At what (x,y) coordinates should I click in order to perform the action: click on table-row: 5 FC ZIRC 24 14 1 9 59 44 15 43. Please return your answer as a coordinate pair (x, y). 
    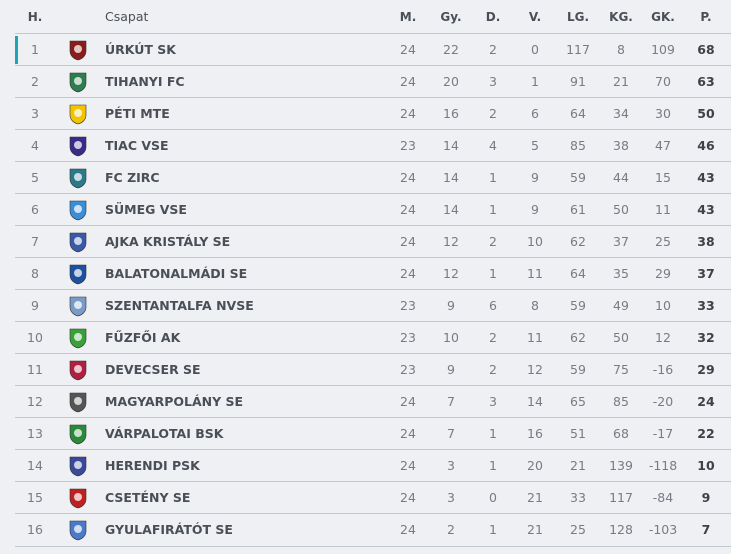
    Looking at the image, I should click on (373, 177).